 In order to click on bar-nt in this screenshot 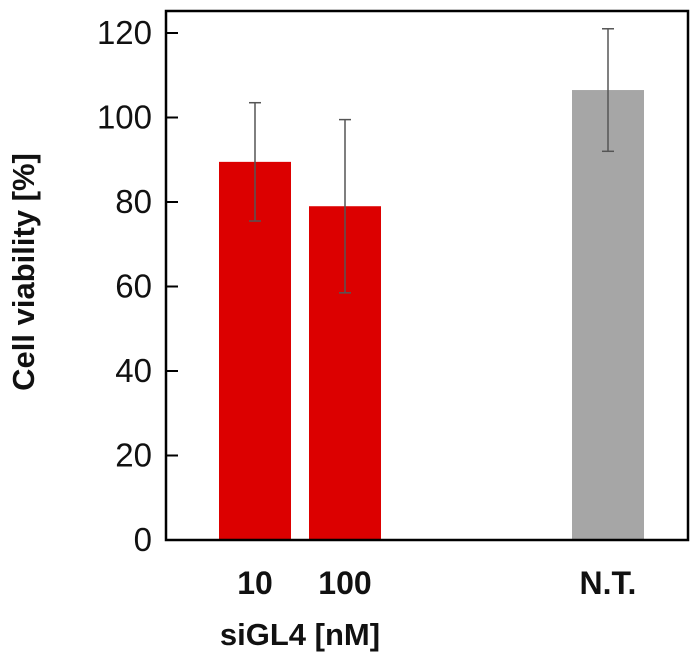, I will do `click(608, 315)`.